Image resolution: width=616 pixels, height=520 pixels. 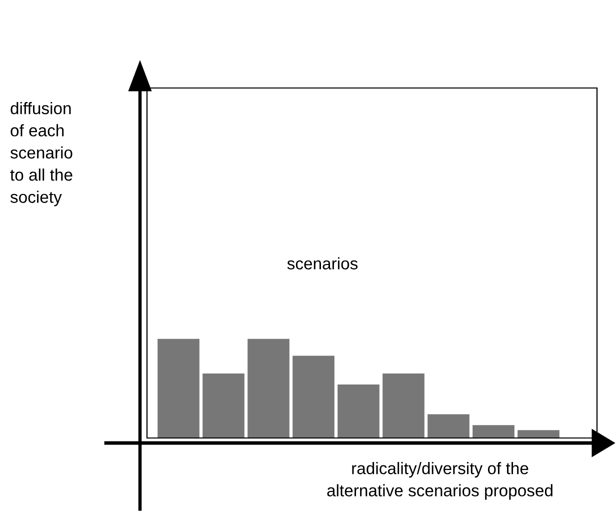 I want to click on text: diffusion of each scenario to all the society, so click(x=41, y=154).